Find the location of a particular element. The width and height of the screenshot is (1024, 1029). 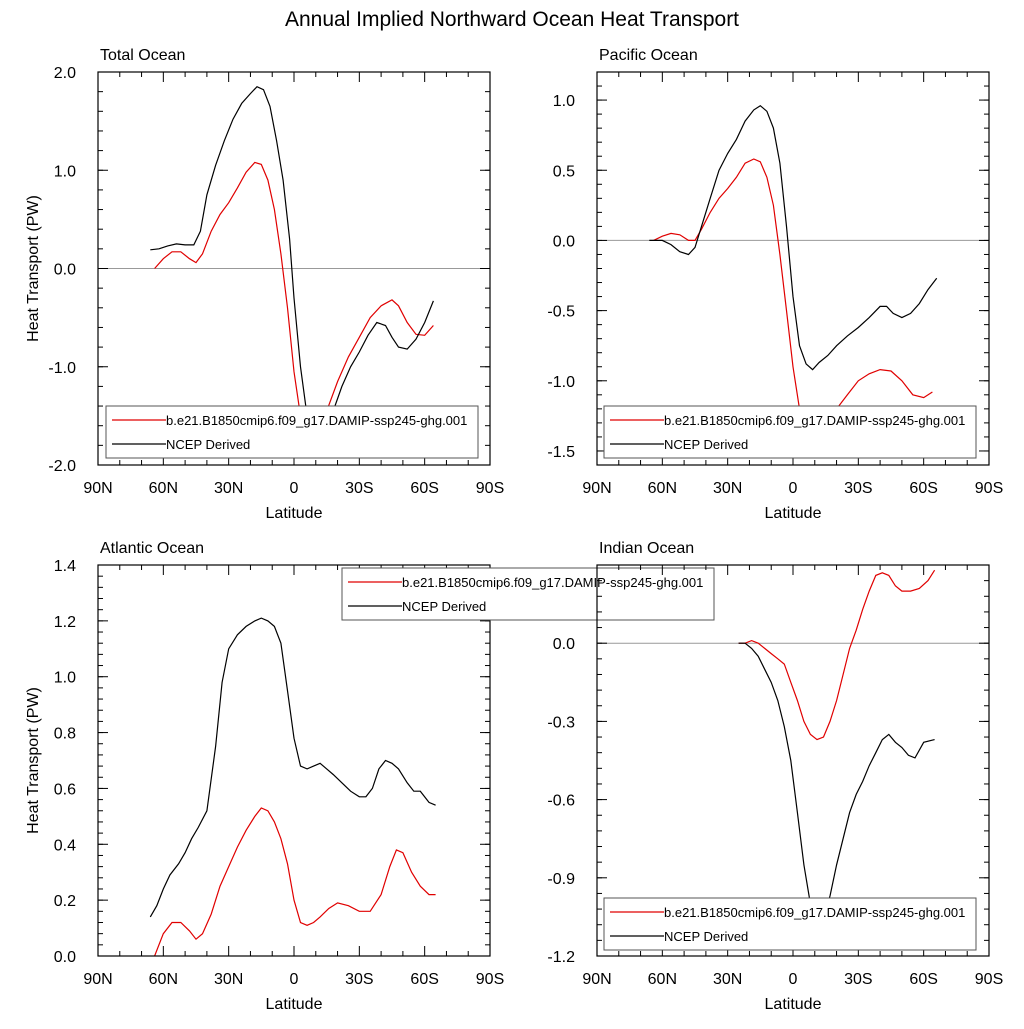

y-tick-label: 1.2 is located at coordinates (65, 622).